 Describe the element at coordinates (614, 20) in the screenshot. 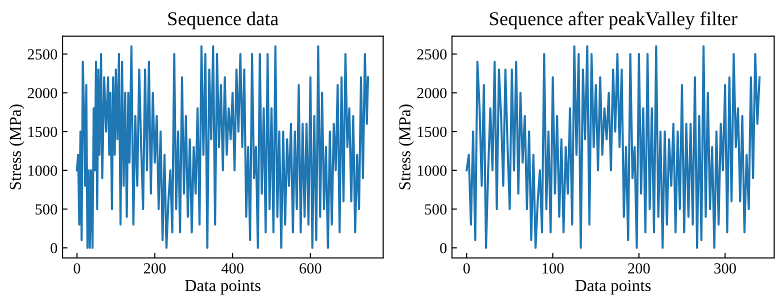

I see `chart-title: Sequence after peakValley filter` at that location.